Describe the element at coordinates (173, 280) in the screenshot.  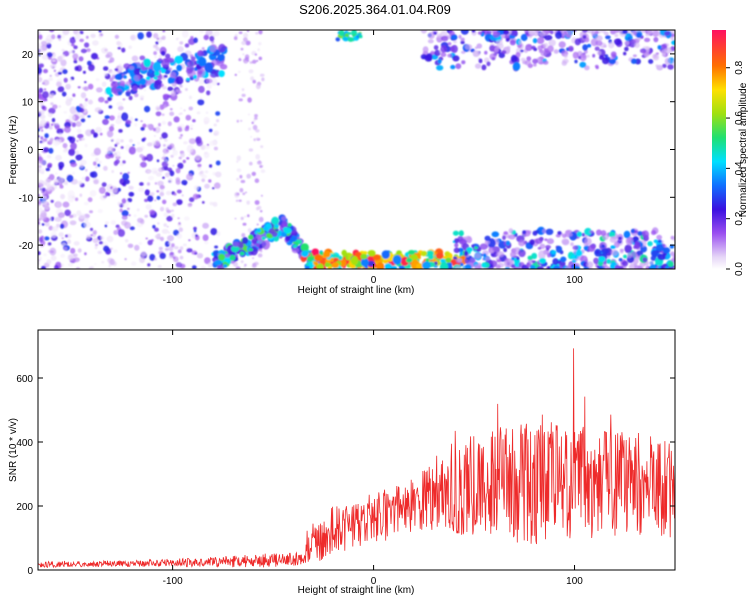
I see `x-tick-label: -100` at that location.